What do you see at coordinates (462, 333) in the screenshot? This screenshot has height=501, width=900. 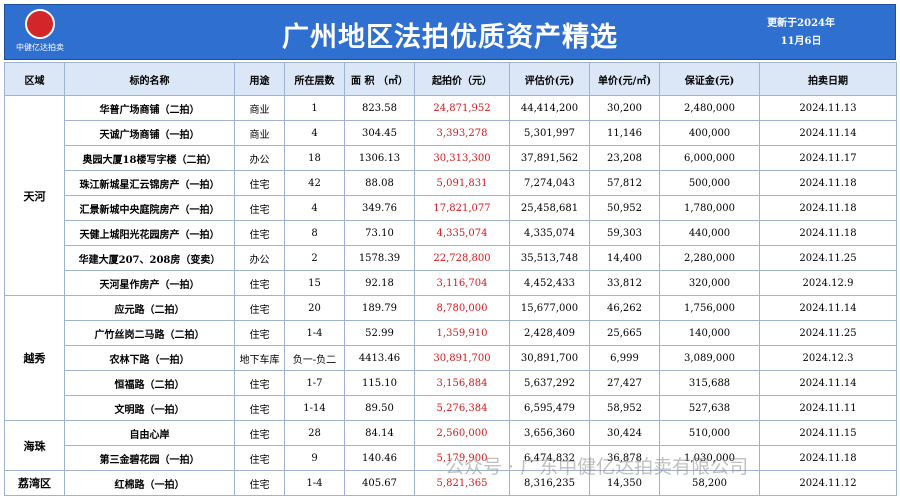 I see `table-cell: 1,359,910` at bounding box center [462, 333].